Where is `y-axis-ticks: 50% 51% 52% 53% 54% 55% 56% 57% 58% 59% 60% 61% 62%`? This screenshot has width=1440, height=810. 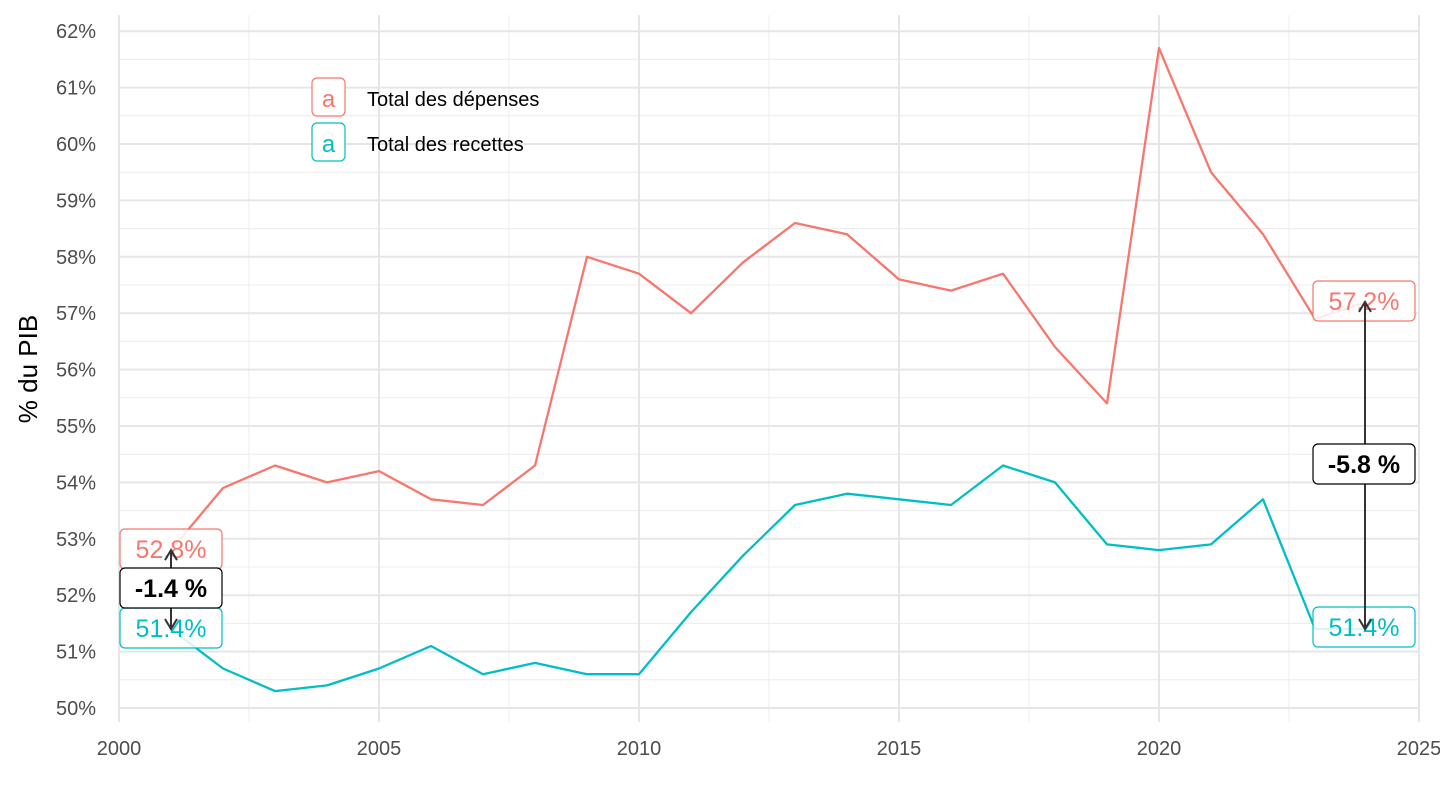 y-axis-ticks: 50% 51% 52% 53% 54% 55% 56% 57% 58% 59% 60% 61% 62% is located at coordinates (76, 370).